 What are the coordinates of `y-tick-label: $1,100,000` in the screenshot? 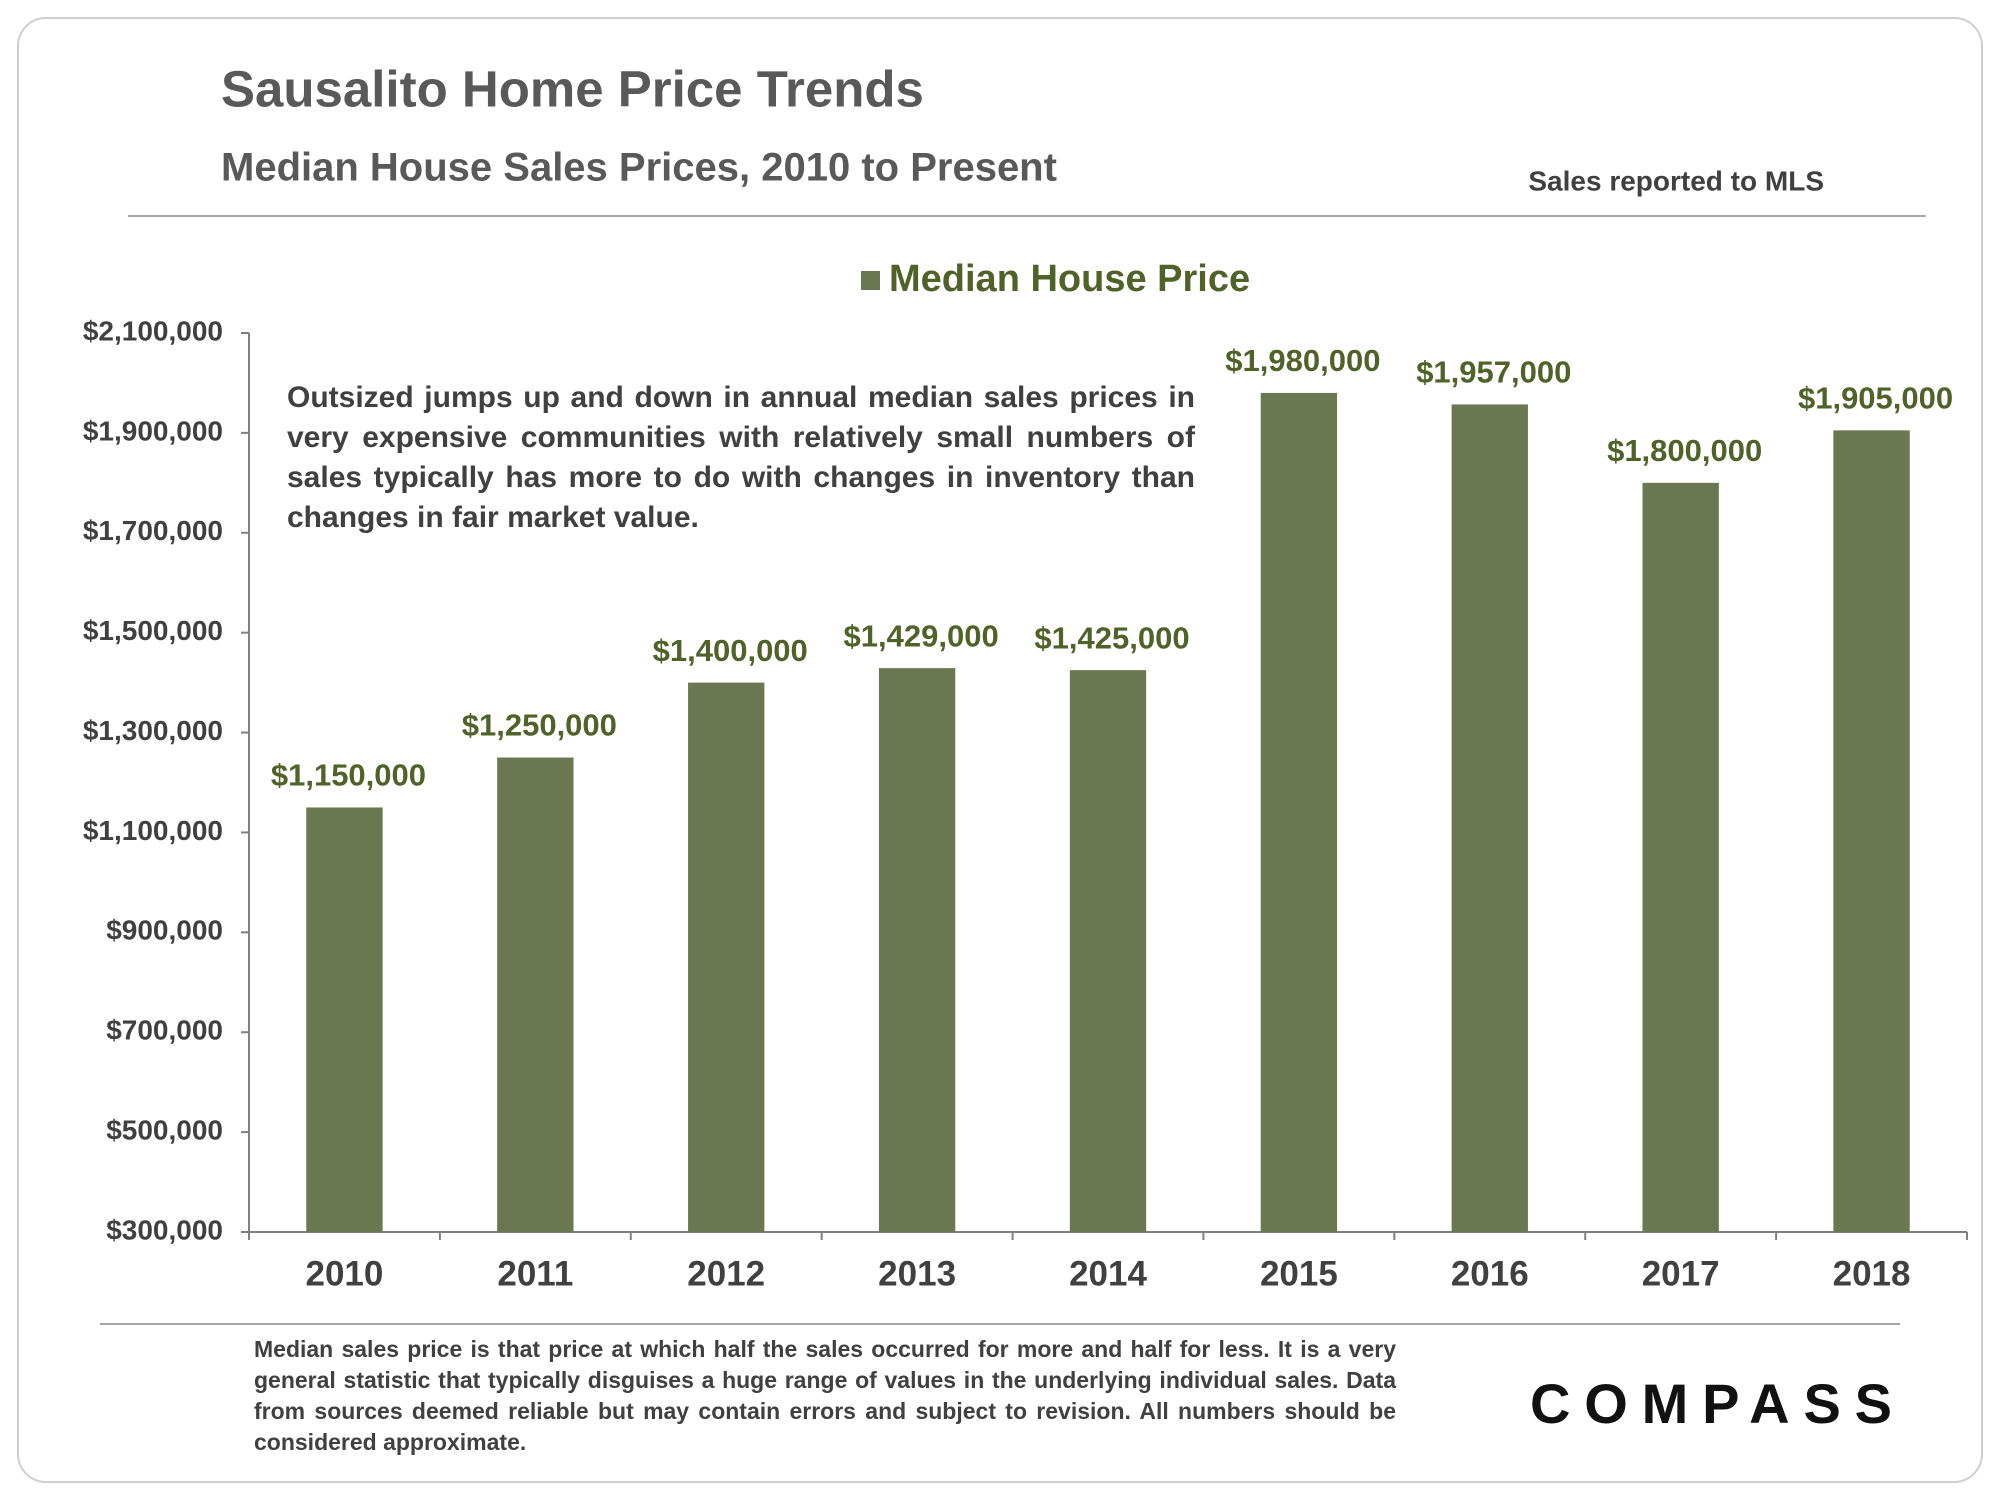 It's located at (153, 830).